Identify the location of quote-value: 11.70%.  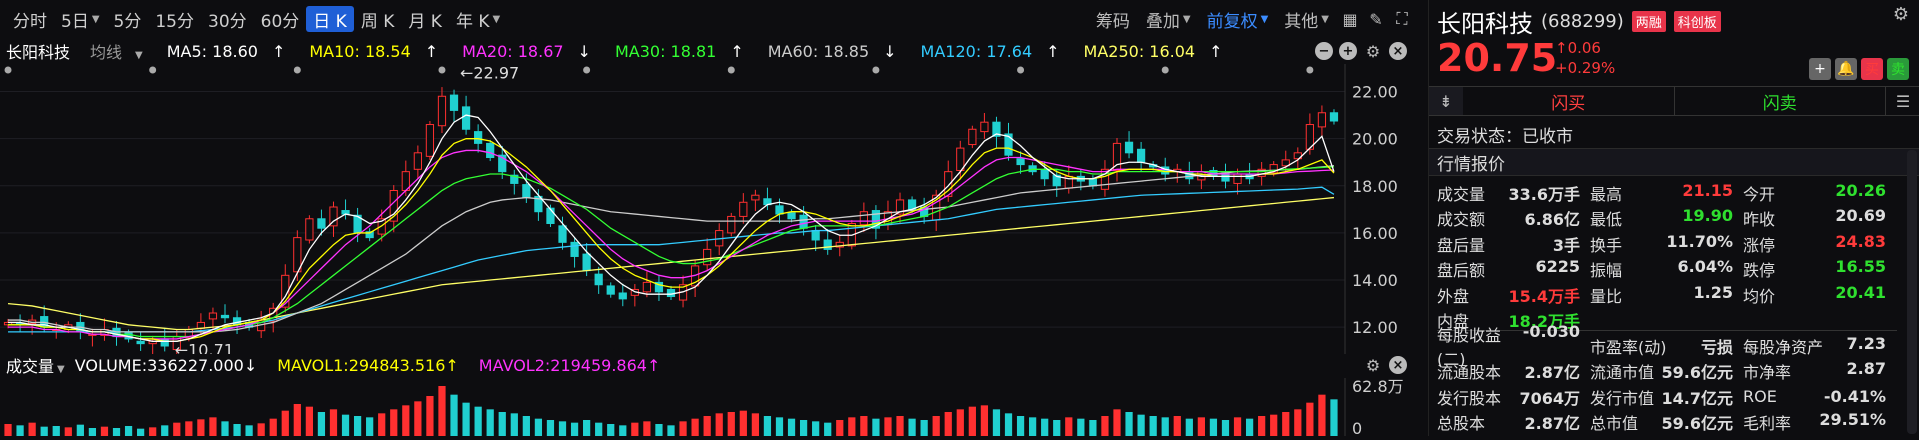
(1699, 241).